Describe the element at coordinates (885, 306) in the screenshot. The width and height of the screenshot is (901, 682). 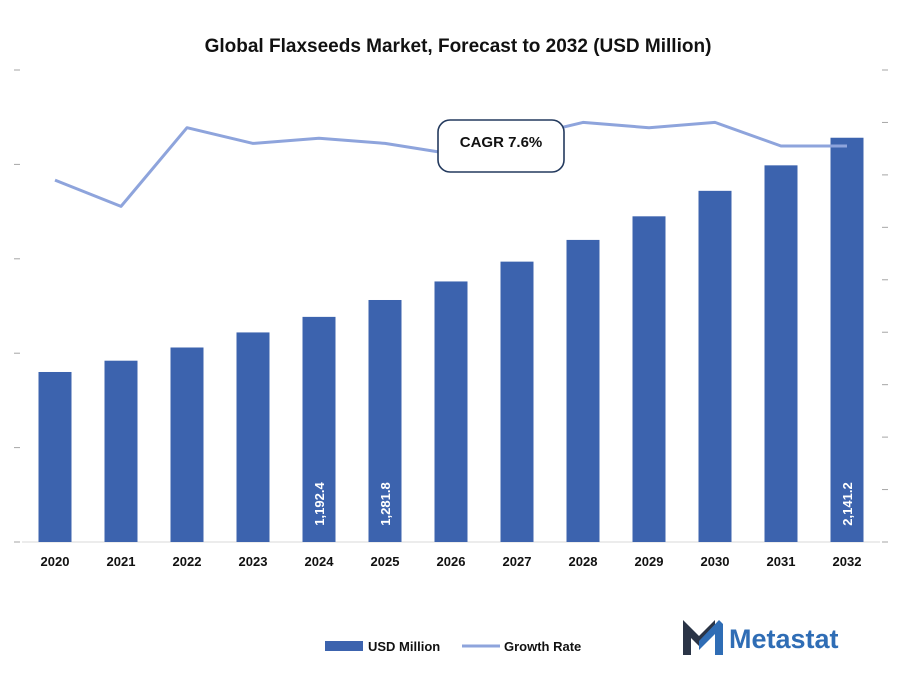
I see `right-axis-ticks` at that location.